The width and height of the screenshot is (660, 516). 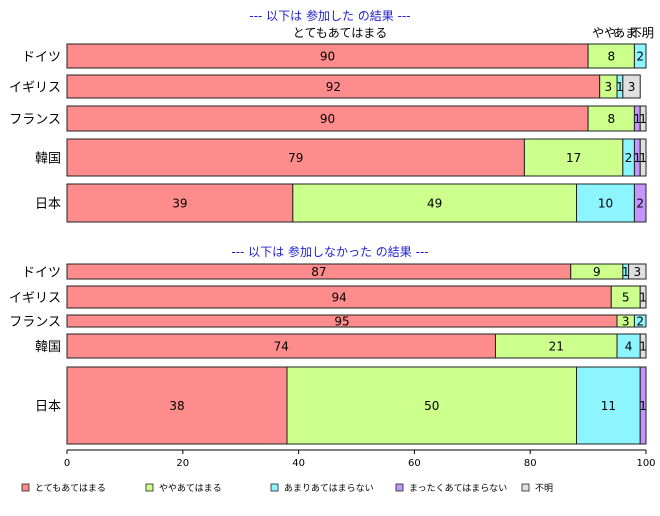 I want to click on legend-label: 不明, so click(x=544, y=488).